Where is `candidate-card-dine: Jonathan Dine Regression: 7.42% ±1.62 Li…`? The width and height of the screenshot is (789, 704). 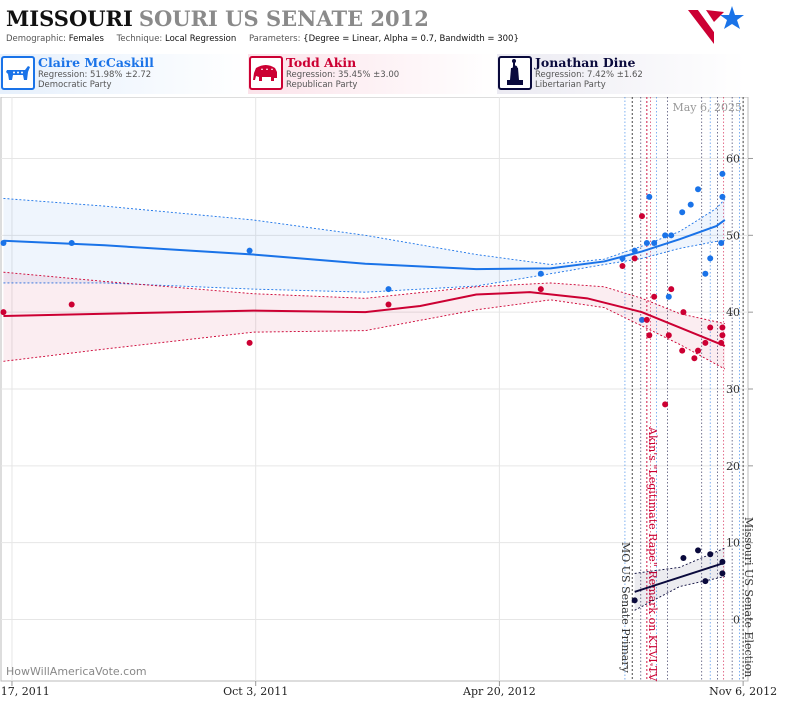
candidate-card-dine: Jonathan Dine Regression: 7.42% ±1.62 Li… is located at coordinates (621, 74).